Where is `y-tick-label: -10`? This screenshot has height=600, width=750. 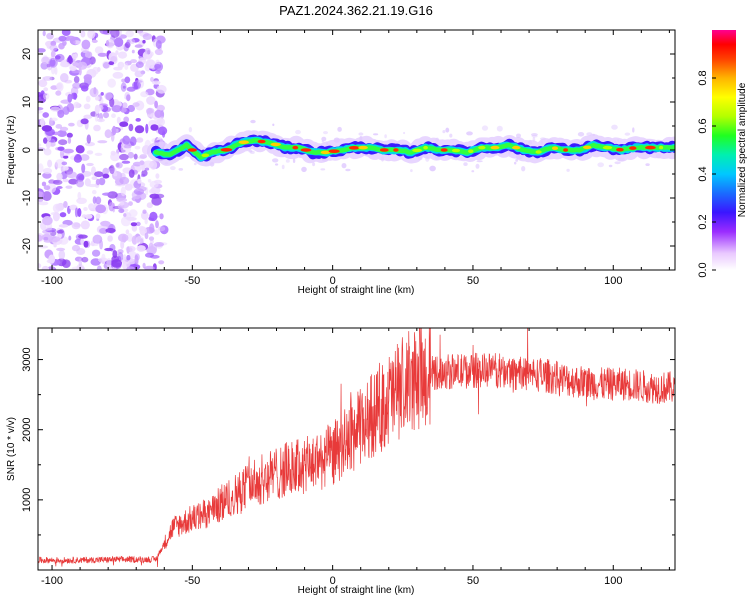 y-tick-label: -10 is located at coordinates (27, 198).